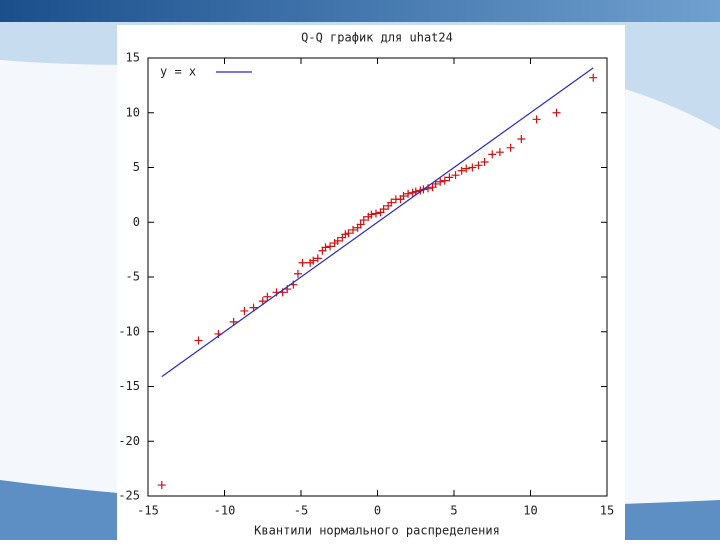  I want to click on x-tick-label: 15, so click(607, 511).